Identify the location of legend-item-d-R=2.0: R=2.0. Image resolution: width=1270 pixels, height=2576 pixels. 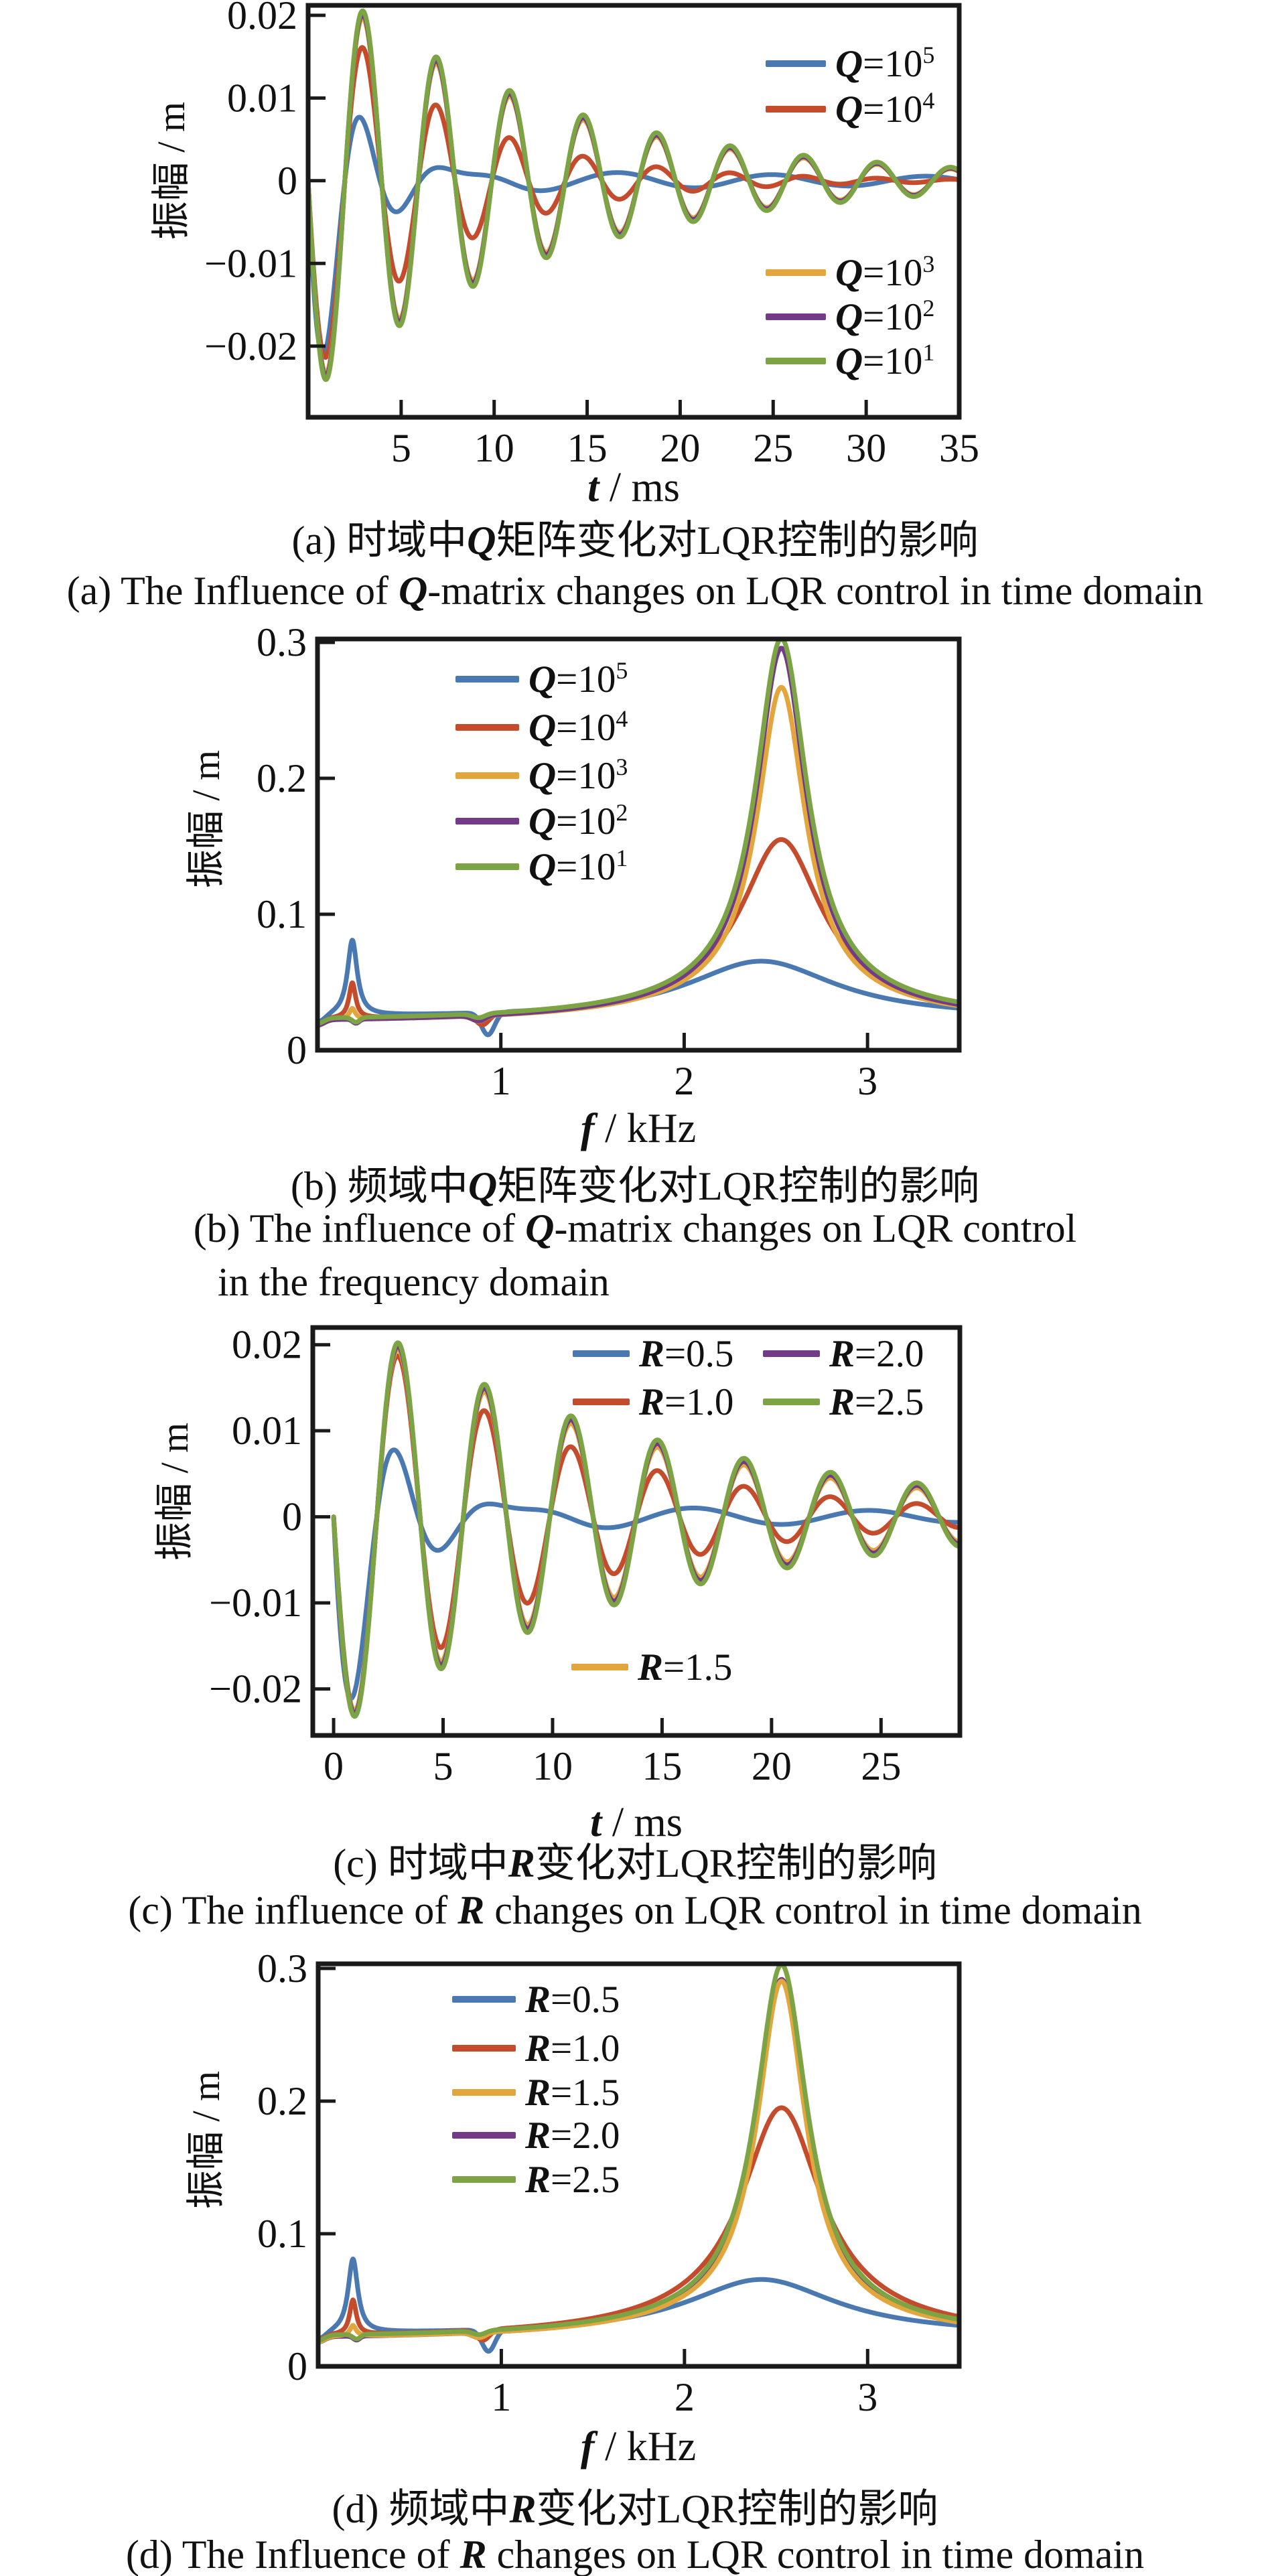
(536, 2135).